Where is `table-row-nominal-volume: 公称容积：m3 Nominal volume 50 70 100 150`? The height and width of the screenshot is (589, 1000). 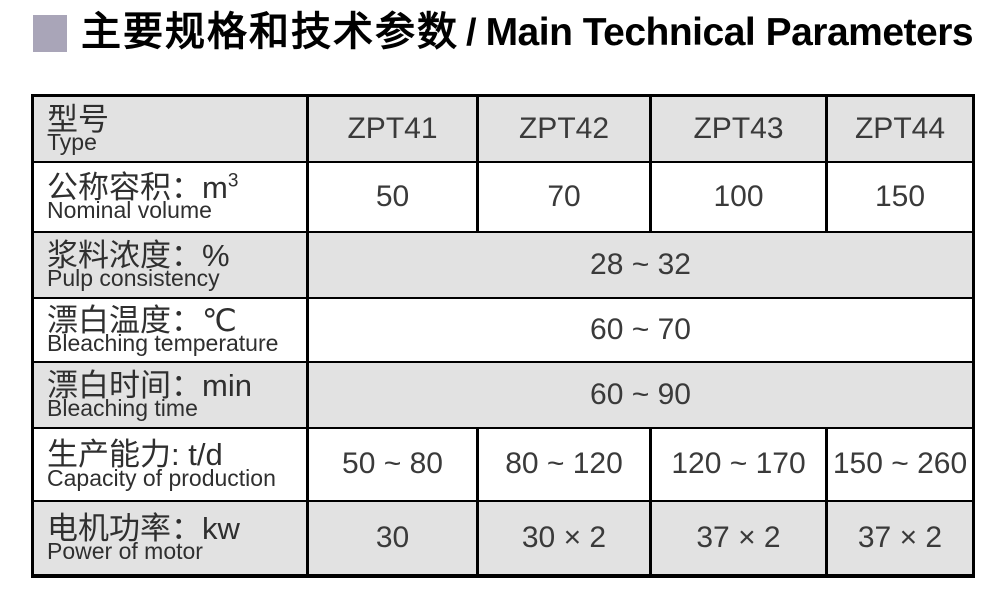
table-row-nominal-volume: 公称容积：m3 Nominal volume 50 70 100 150 is located at coordinates (503, 196).